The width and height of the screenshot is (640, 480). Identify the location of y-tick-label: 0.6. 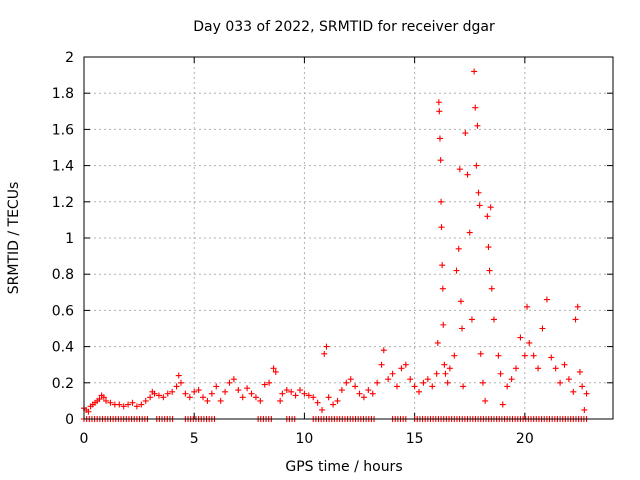
(63, 311).